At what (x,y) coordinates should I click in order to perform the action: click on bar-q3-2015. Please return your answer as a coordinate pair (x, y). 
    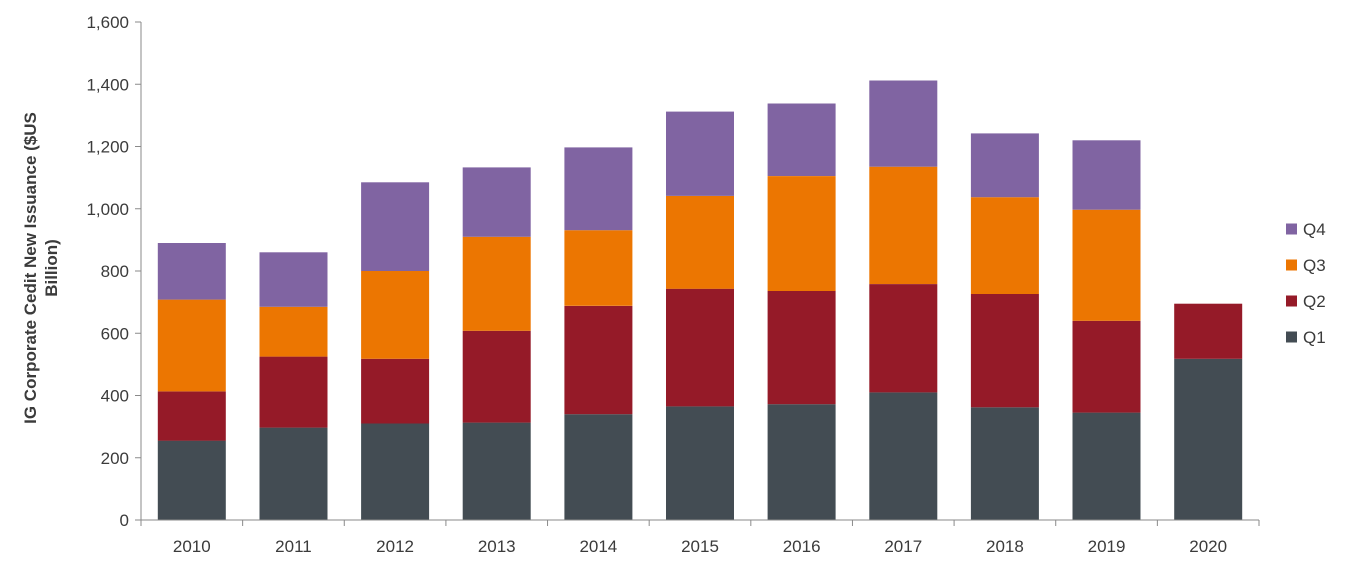
    Looking at the image, I should click on (700, 242).